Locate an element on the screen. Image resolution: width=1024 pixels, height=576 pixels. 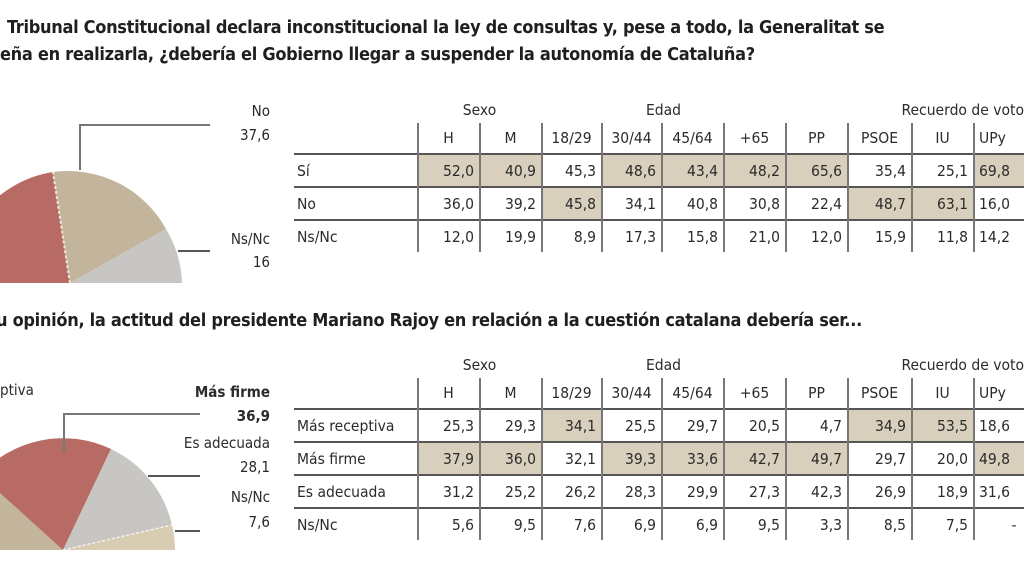
q1-pie-value-nsnc: 16 is located at coordinates (261, 262).